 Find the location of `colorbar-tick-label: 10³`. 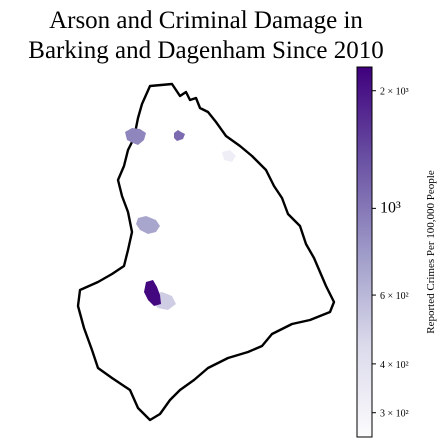

colorbar-tick-label: 10³ is located at coordinates (390, 207).